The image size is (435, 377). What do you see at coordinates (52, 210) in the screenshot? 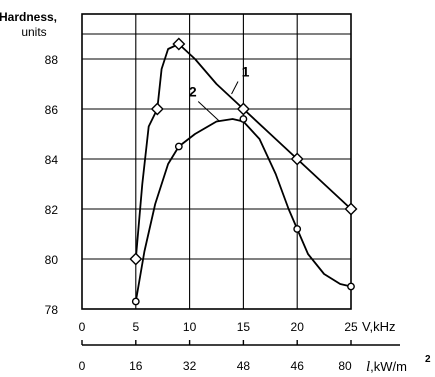
I see `y-tick-label: 82` at bounding box center [52, 210].